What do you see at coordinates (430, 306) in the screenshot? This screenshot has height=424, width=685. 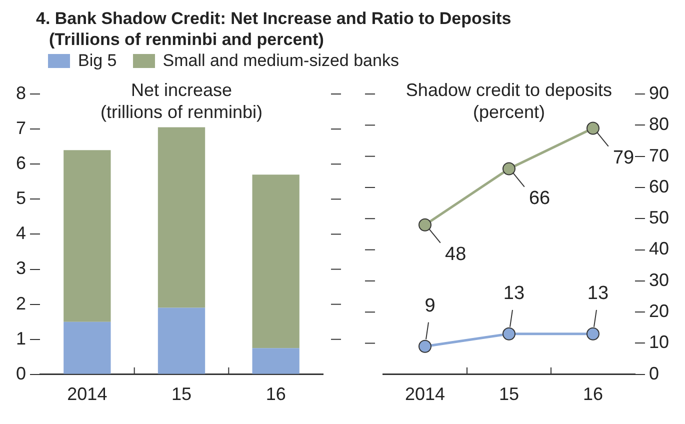 I see `data-label: 9` at bounding box center [430, 306].